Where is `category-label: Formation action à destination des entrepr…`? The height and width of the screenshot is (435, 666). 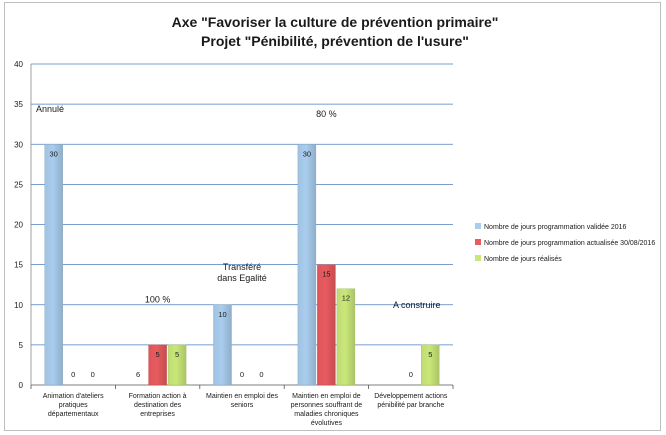
category-label: Formation action à destination des entrepr… is located at coordinates (158, 405).